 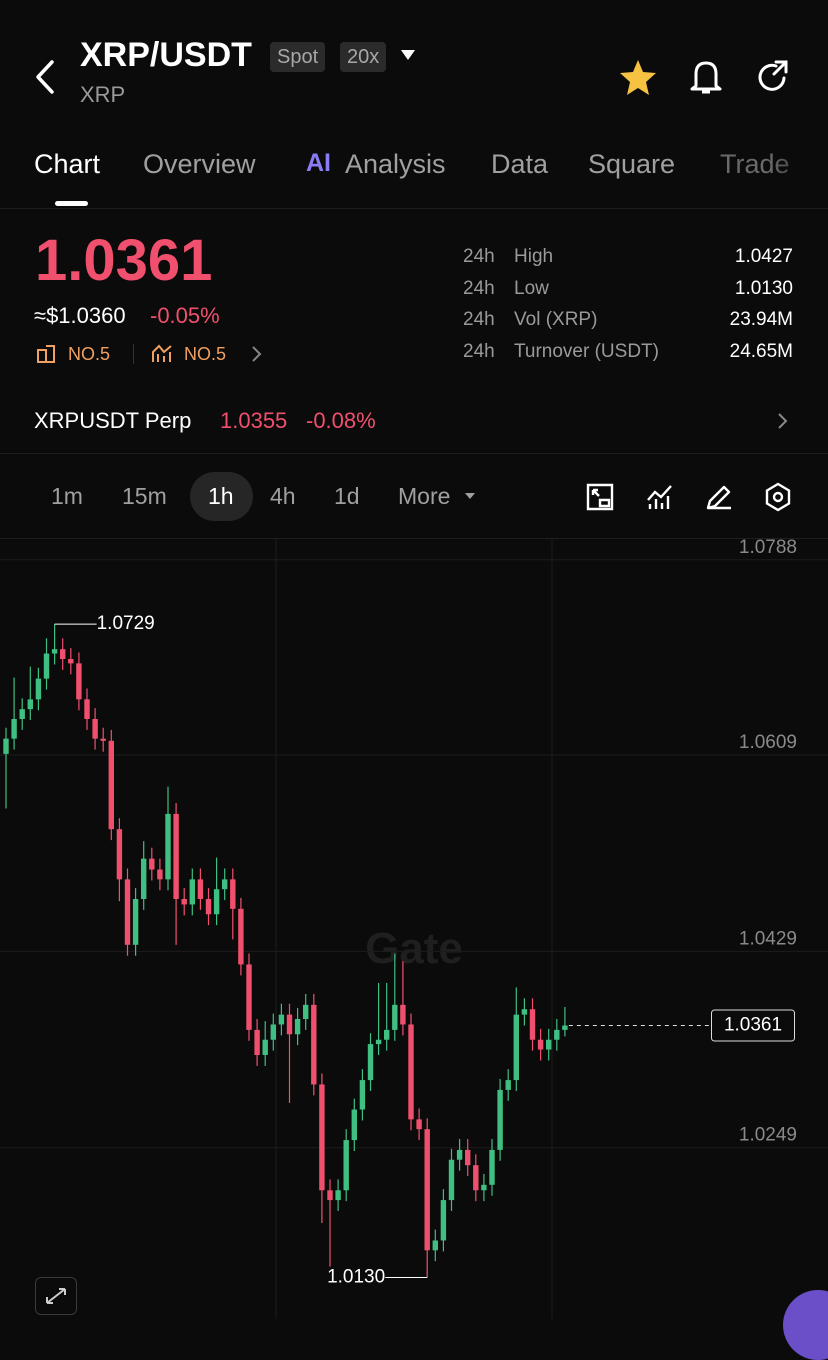 I want to click on tab: Square, so click(x=632, y=164).